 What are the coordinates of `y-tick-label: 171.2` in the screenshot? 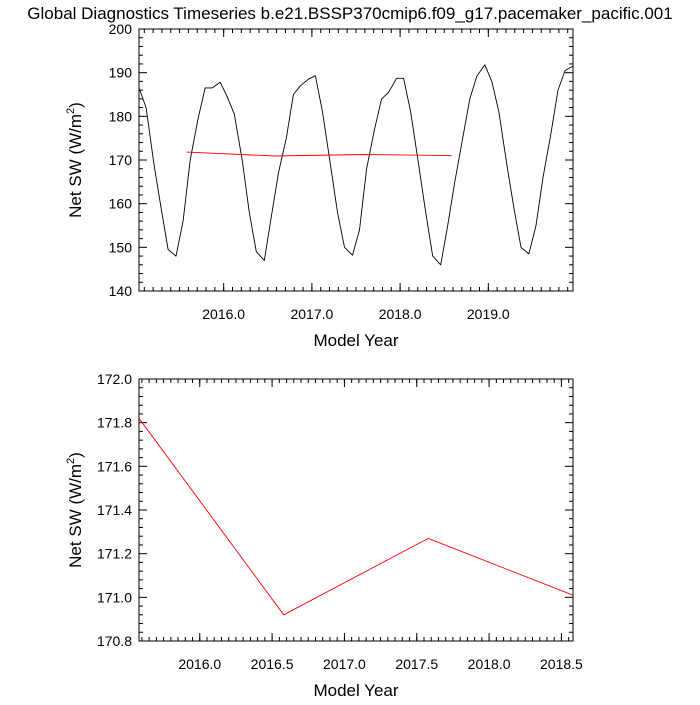 It's located at (114, 554).